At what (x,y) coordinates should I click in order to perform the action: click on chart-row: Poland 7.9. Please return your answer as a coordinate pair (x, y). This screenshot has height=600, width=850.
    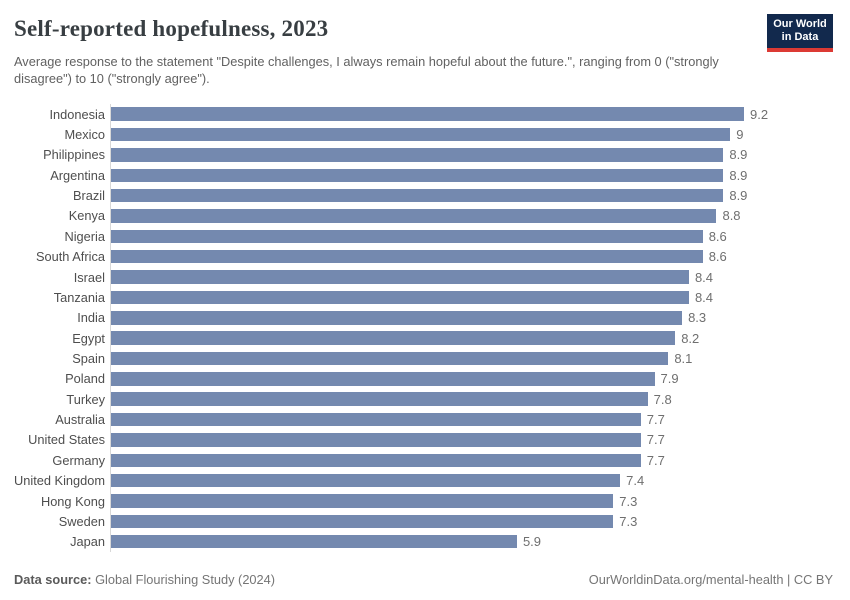
    Looking at the image, I should click on (380, 379).